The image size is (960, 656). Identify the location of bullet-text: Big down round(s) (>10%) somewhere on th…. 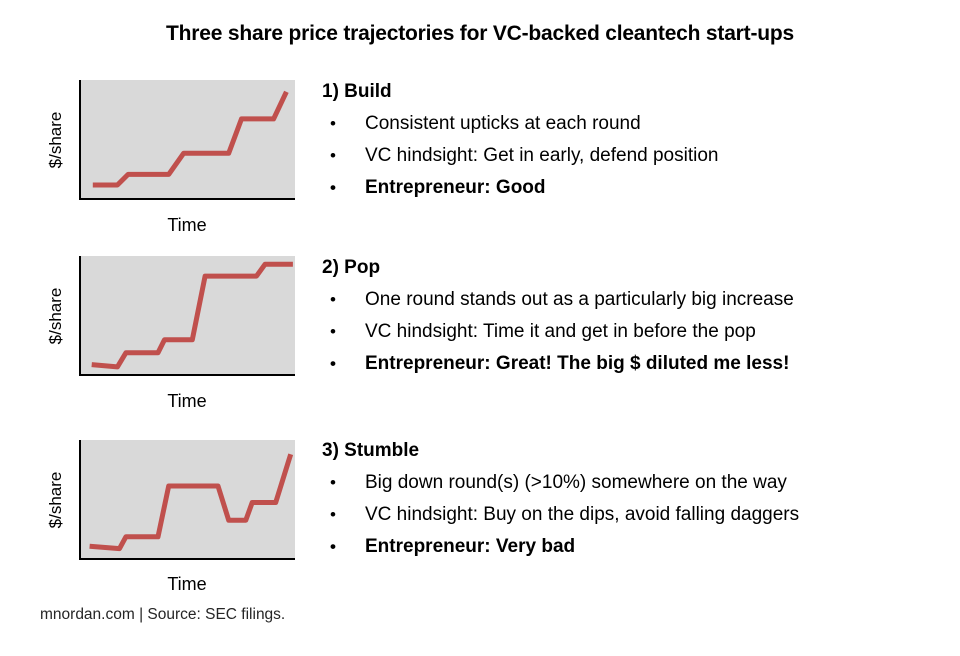
(576, 482).